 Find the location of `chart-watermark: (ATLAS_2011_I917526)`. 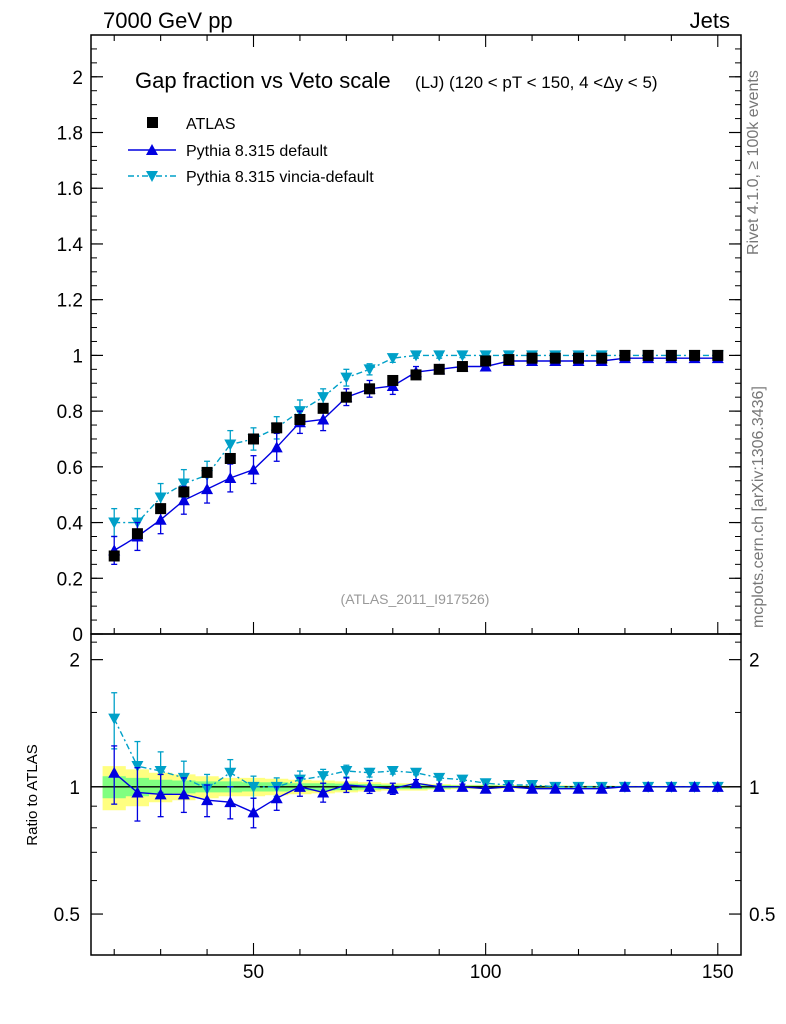

chart-watermark: (ATLAS_2011_I917526) is located at coordinates (415, 599).